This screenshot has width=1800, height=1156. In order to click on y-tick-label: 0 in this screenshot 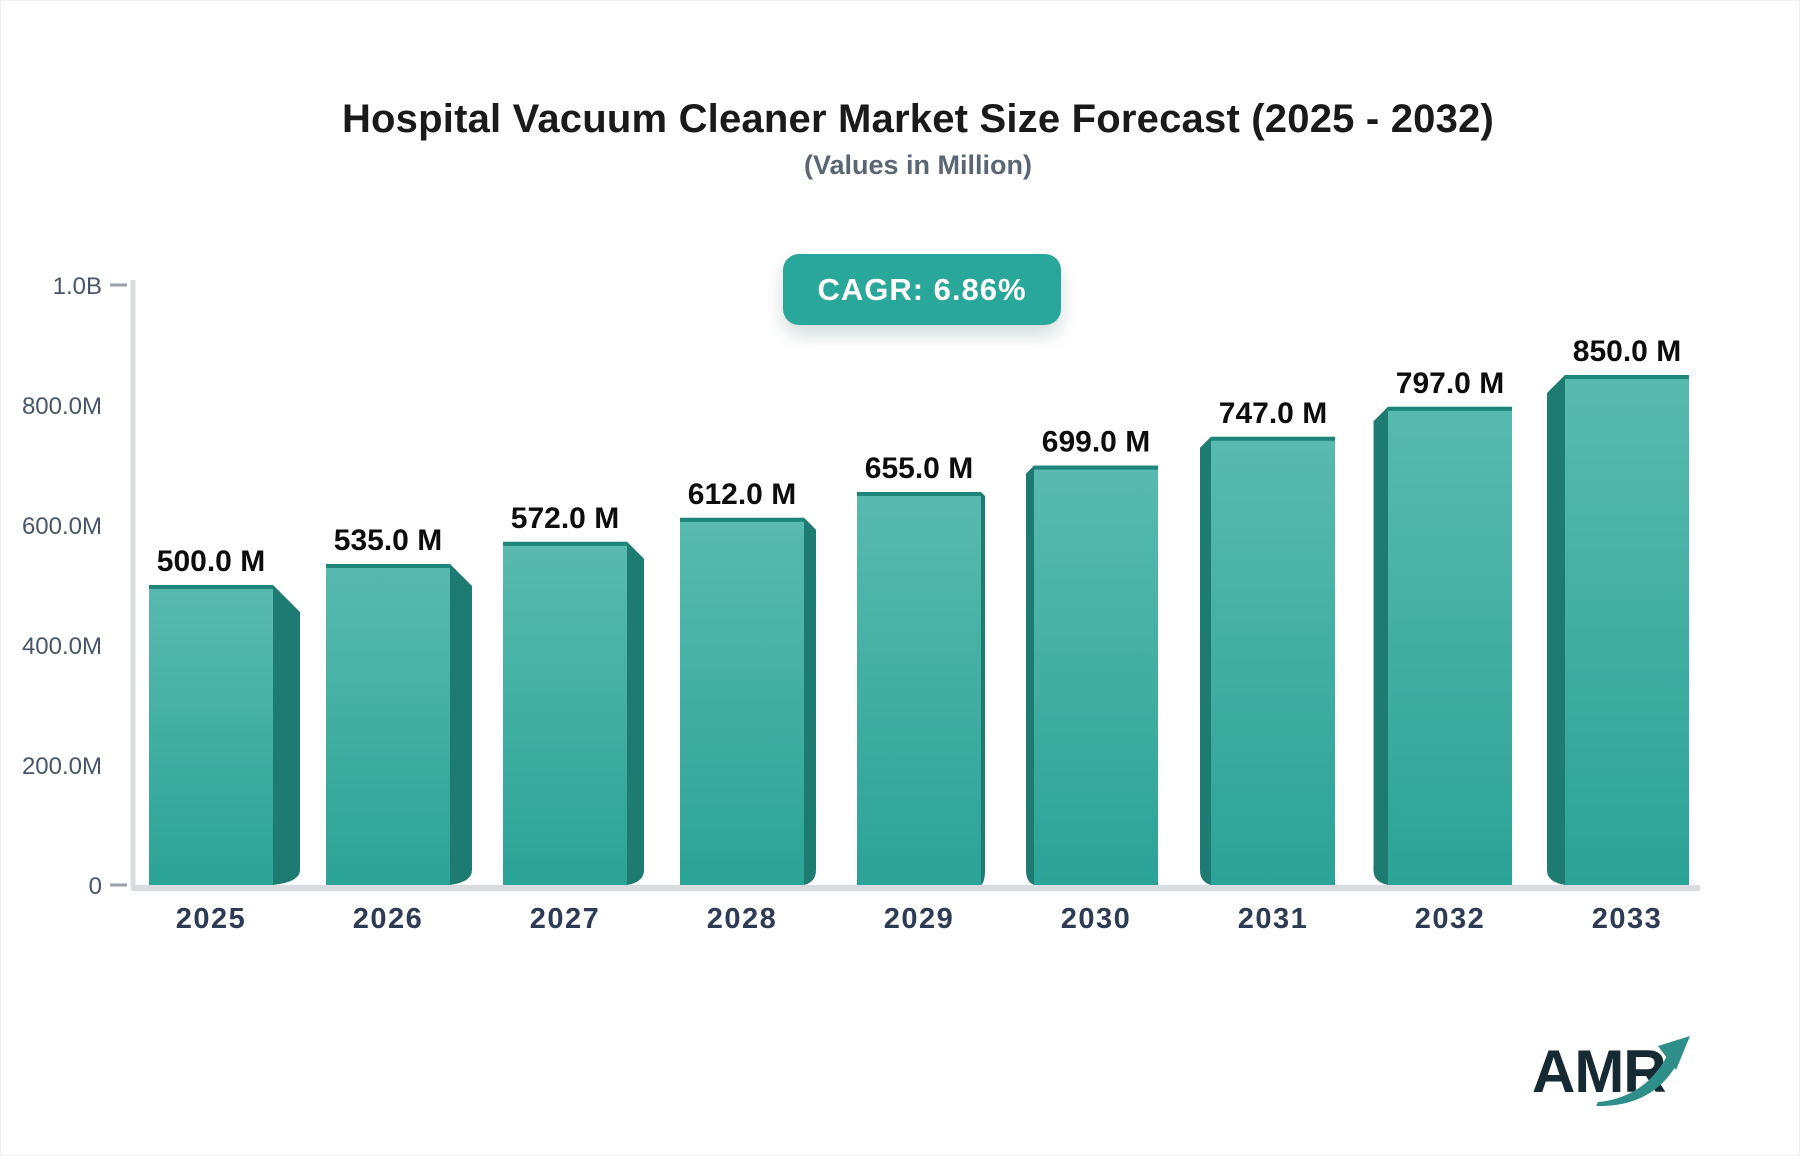, I will do `click(95, 886)`.